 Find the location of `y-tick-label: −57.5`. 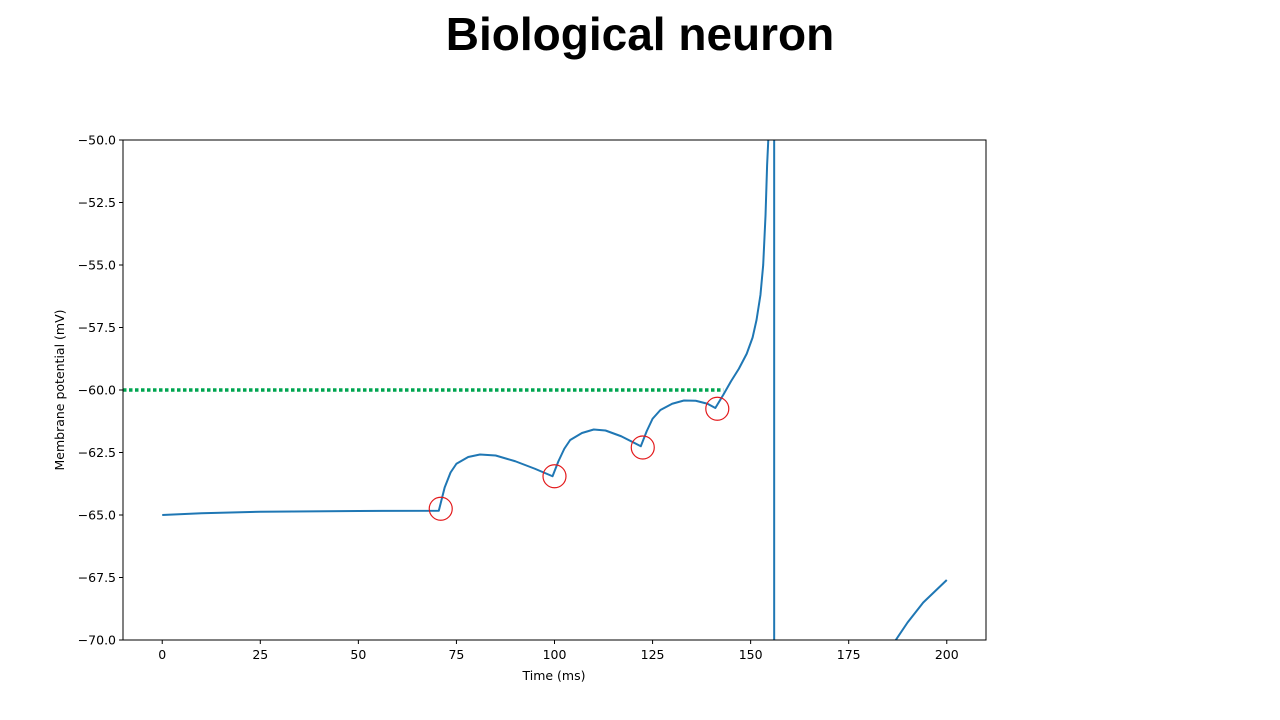

y-tick-label: −57.5 is located at coordinates (97, 327).